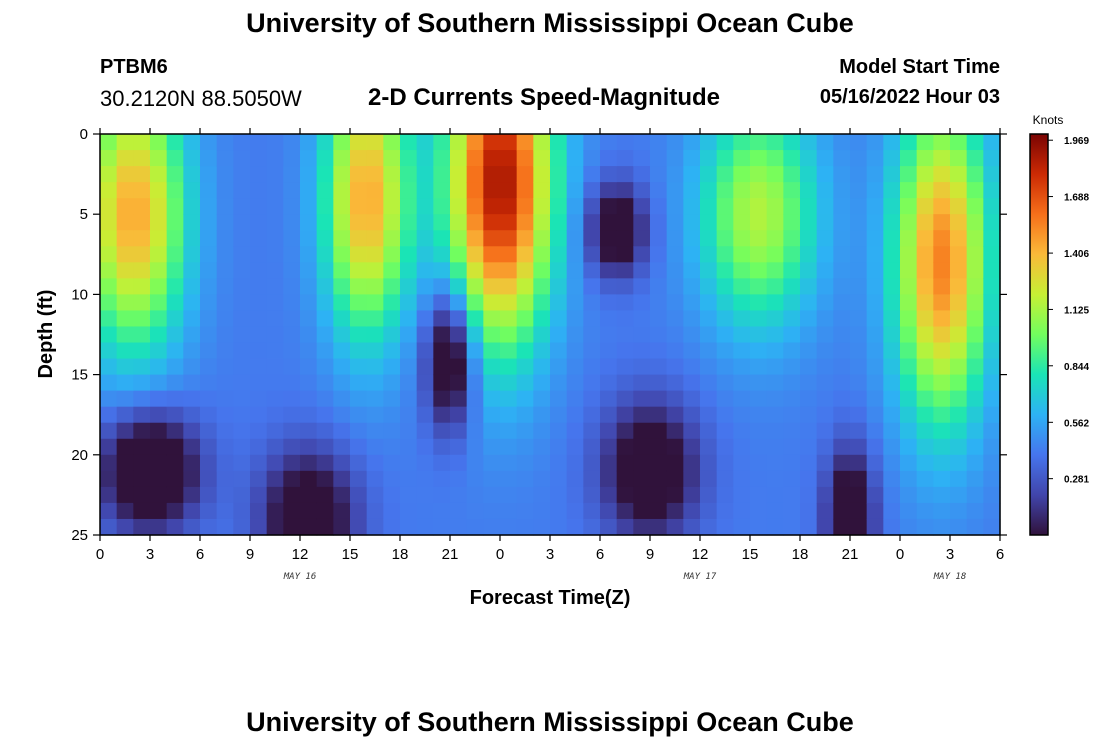 The height and width of the screenshot is (750, 1100). What do you see at coordinates (1048, 120) in the screenshot?
I see `colorbar-title: Knots` at bounding box center [1048, 120].